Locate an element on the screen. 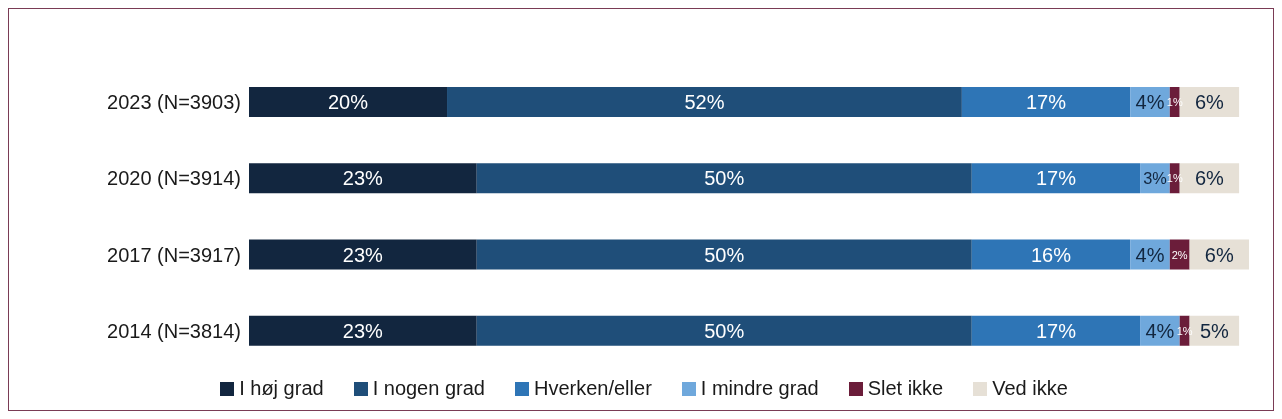 The width and height of the screenshot is (1282, 419). data-label: 16% is located at coordinates (1051, 254).